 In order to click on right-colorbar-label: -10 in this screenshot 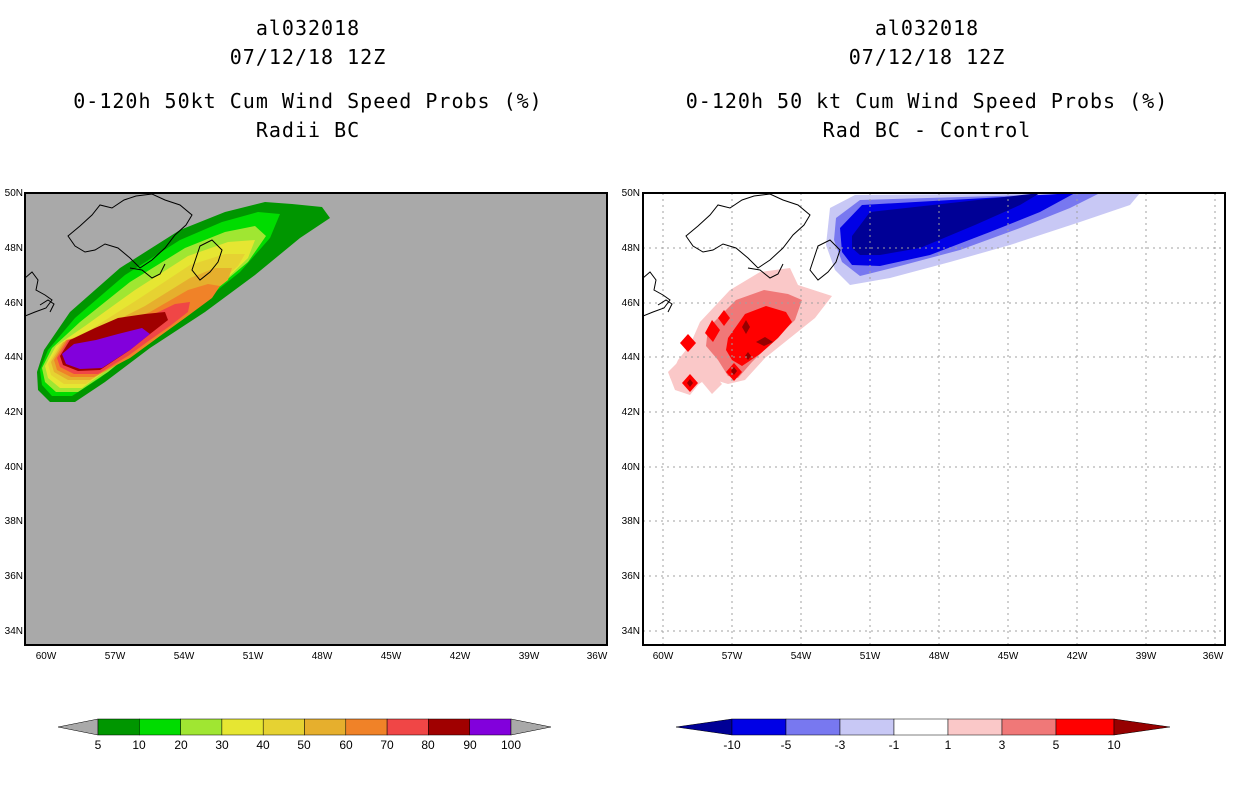, I will do `click(732, 745)`.